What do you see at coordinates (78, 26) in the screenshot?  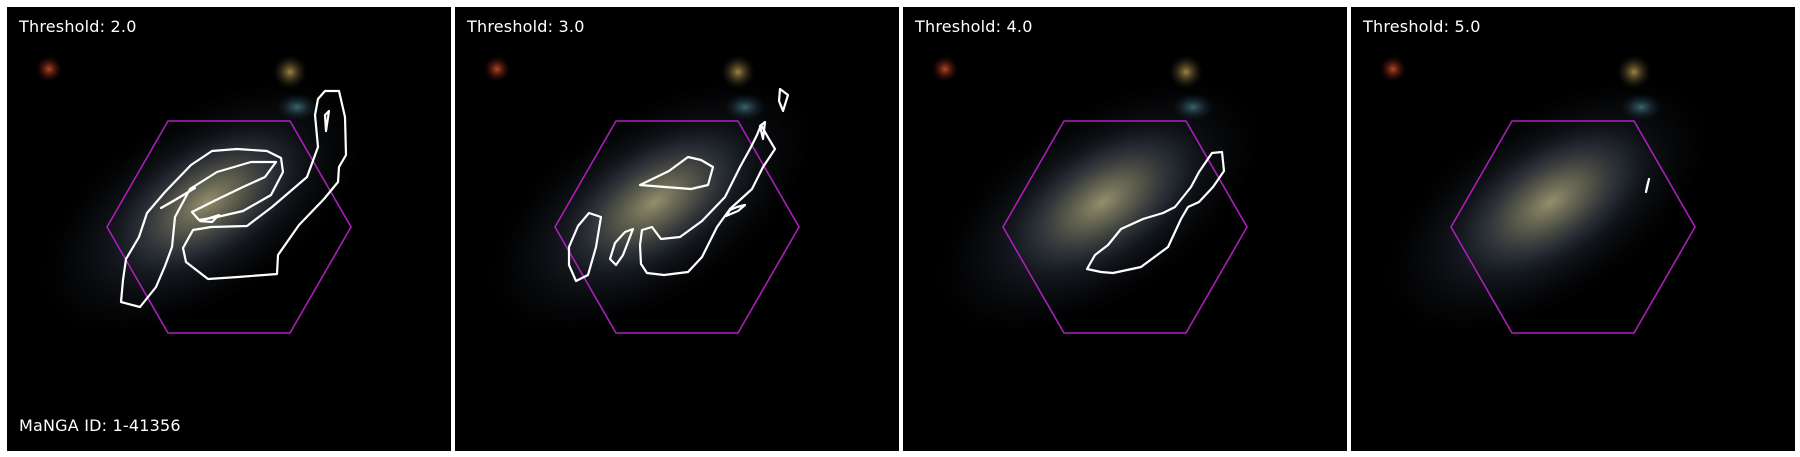 I see `threshold-label-1: Threshold: 2.0` at bounding box center [78, 26].